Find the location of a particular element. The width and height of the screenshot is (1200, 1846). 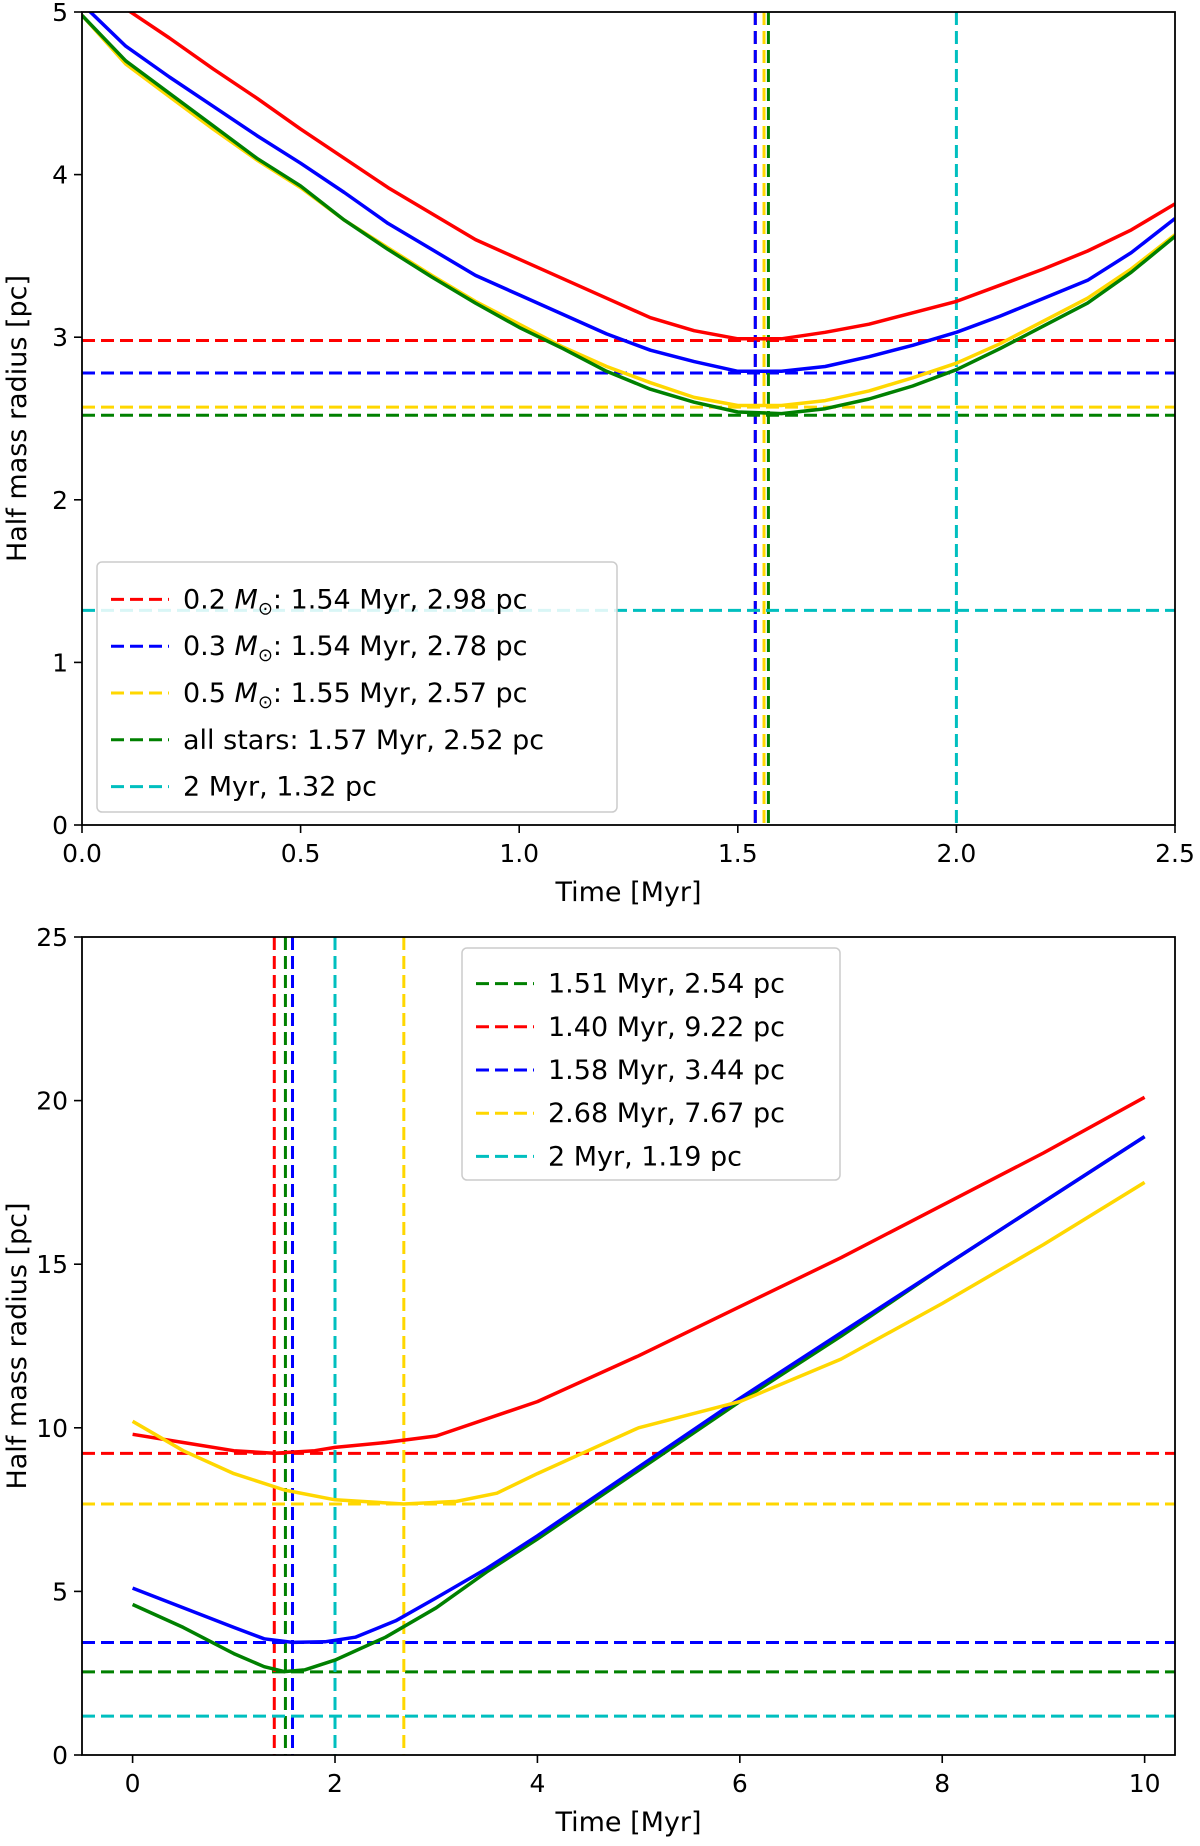

top-legend-label-3: all stars: 1.57 Myr, 2.52 pc is located at coordinates (363, 740).